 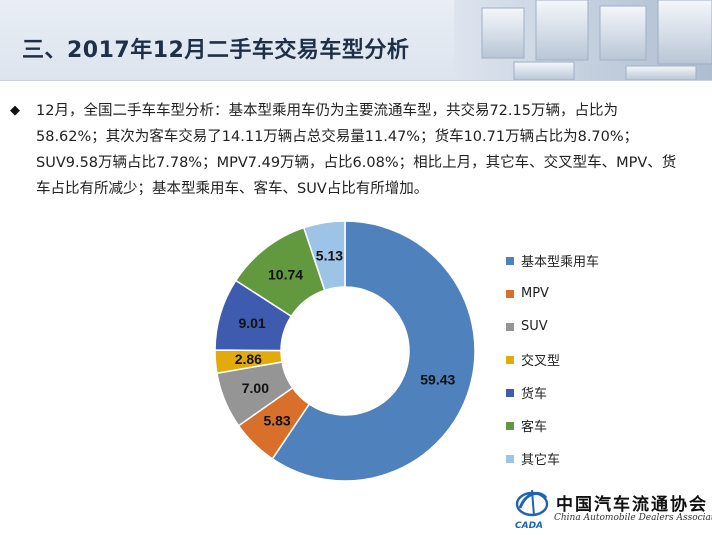 I want to click on slice-value-label-4: 9.01, so click(x=251, y=323).